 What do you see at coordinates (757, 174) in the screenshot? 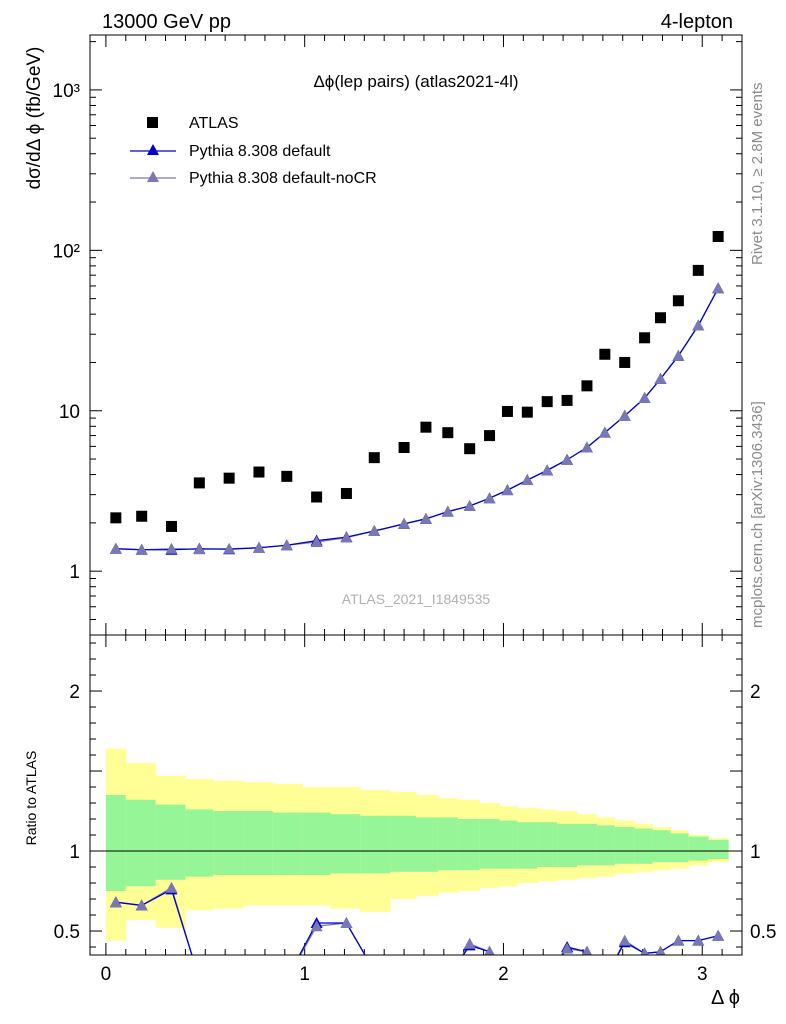
I see `rivet-note: Rivet 3.1.10, ≥ 2.8M events` at bounding box center [757, 174].